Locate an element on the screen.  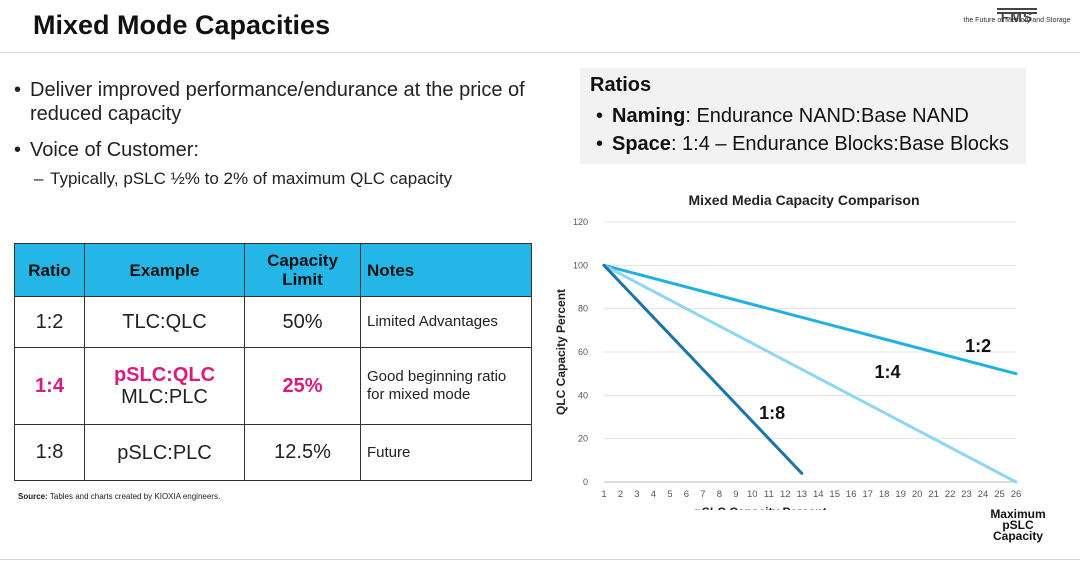
source-label: Source: is located at coordinates (33, 496).